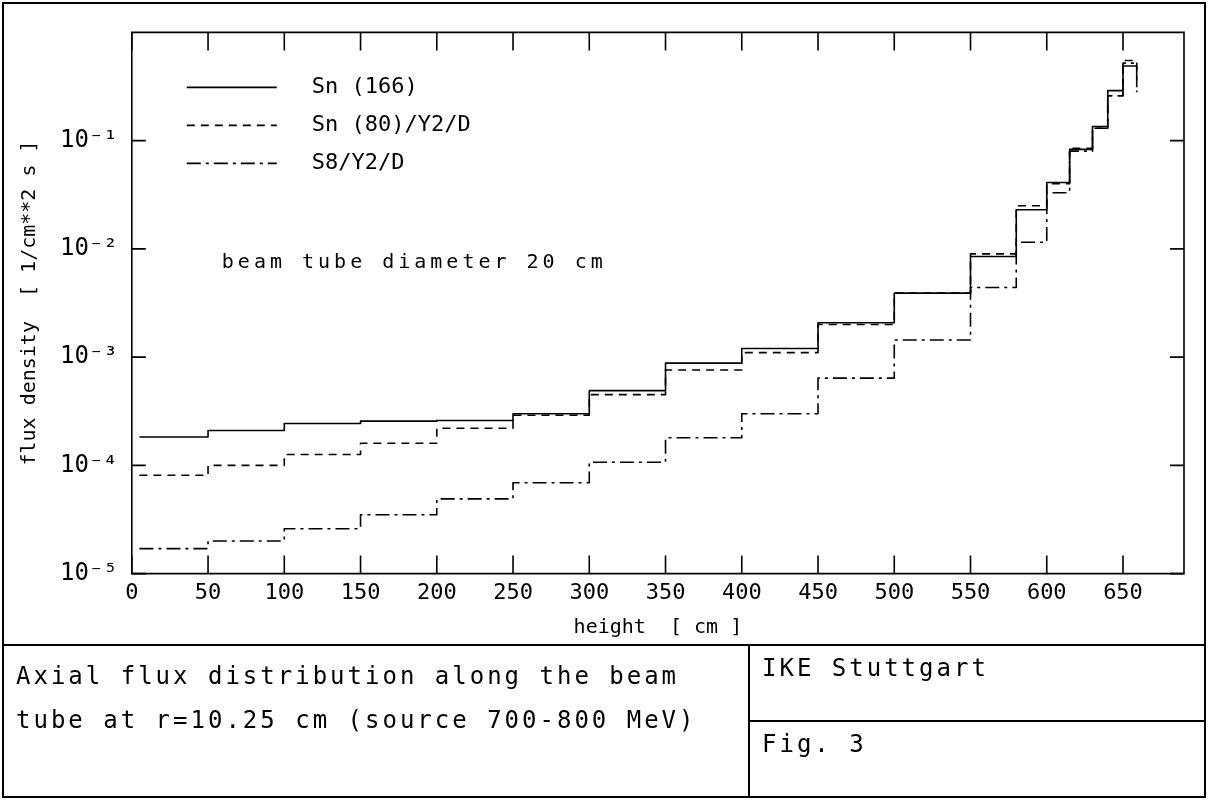  What do you see at coordinates (665, 591) in the screenshot?
I see `x-tick-label: 350` at bounding box center [665, 591].